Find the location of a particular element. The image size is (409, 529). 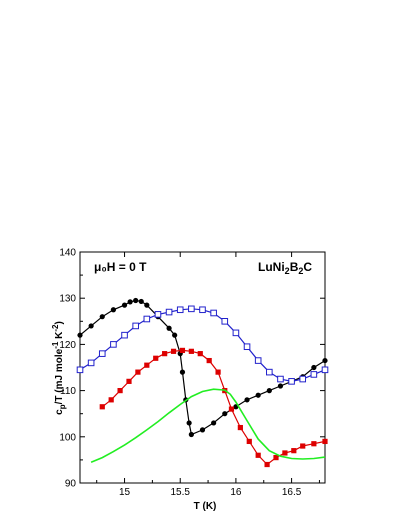

y-tick-label: 110 is located at coordinates (68, 391).